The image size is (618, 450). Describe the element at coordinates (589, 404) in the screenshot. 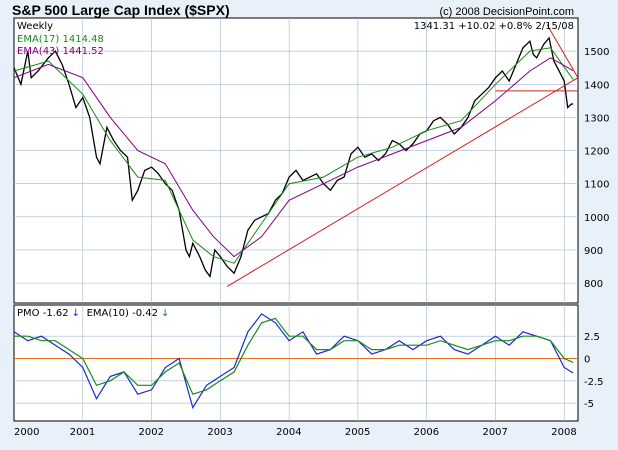

I see `pmo-y-tick-label: -5` at that location.